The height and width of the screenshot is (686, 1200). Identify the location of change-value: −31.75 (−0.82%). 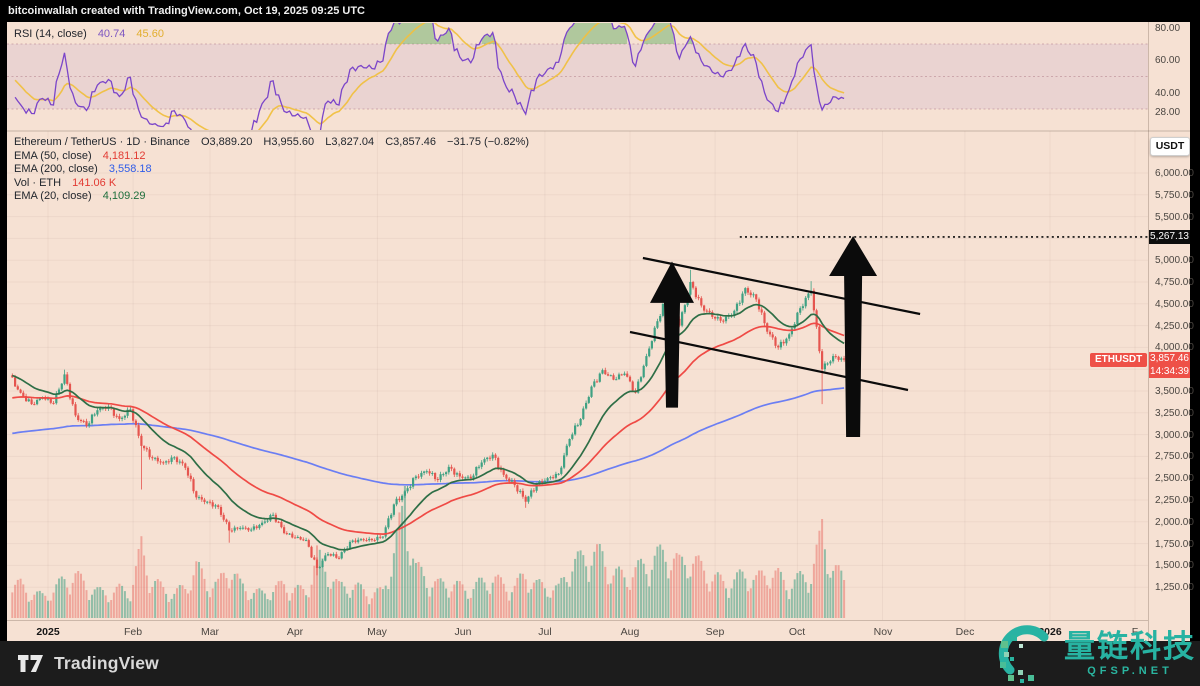
(488, 142).